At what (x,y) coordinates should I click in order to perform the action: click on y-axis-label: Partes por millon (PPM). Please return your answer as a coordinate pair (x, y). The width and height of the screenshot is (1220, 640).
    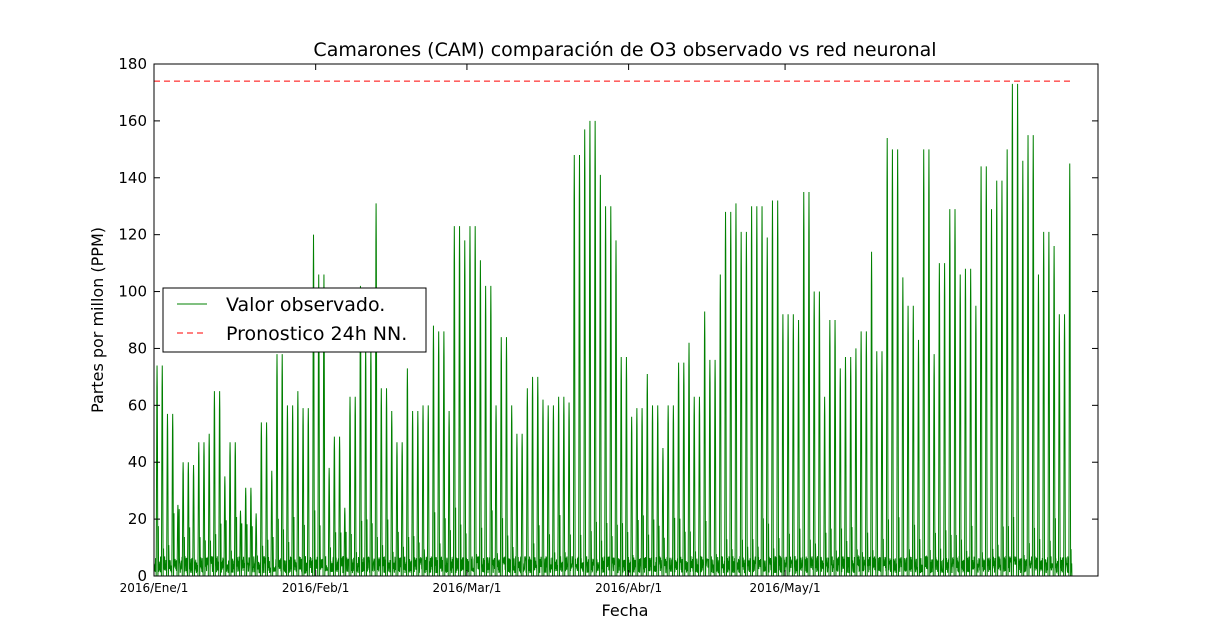
    Looking at the image, I should click on (97, 320).